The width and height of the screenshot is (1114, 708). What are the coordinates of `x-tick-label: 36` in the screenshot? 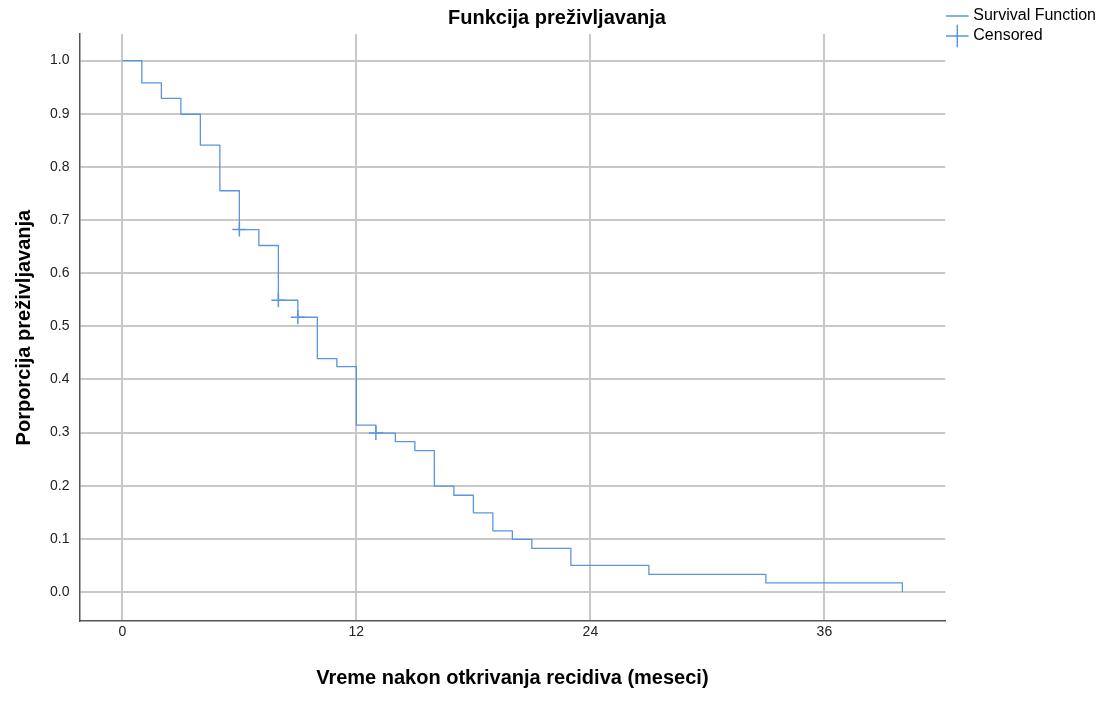 It's located at (824, 631).